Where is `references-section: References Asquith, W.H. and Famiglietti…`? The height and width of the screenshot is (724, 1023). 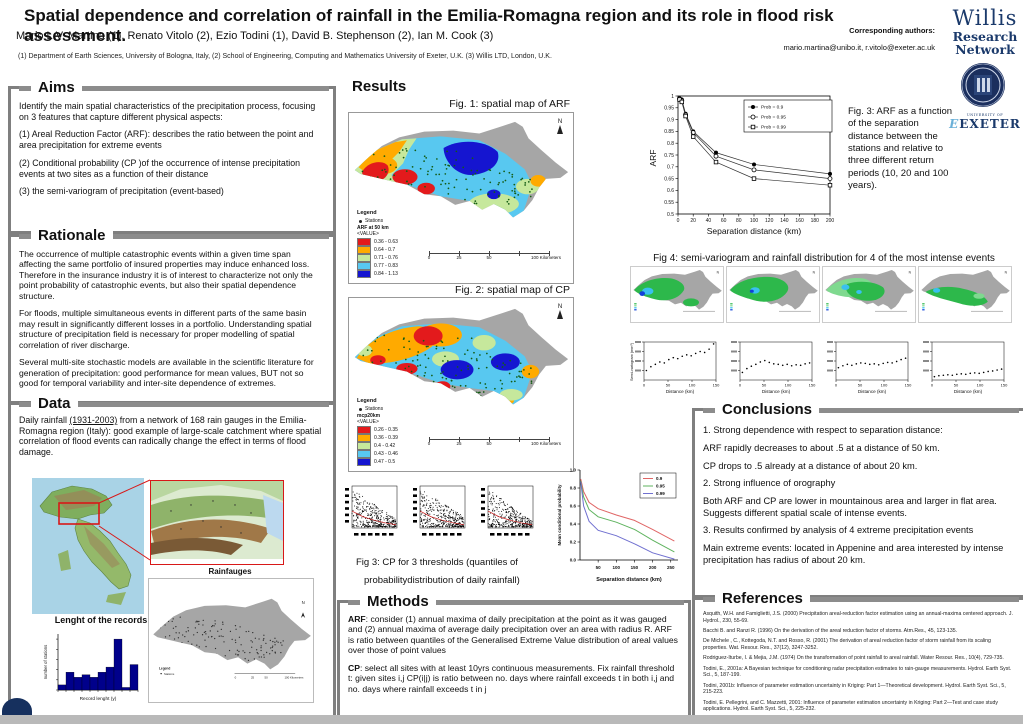
references-section: References Asquith, W.H. and Famiglietti… is located at coordinates (857, 656).